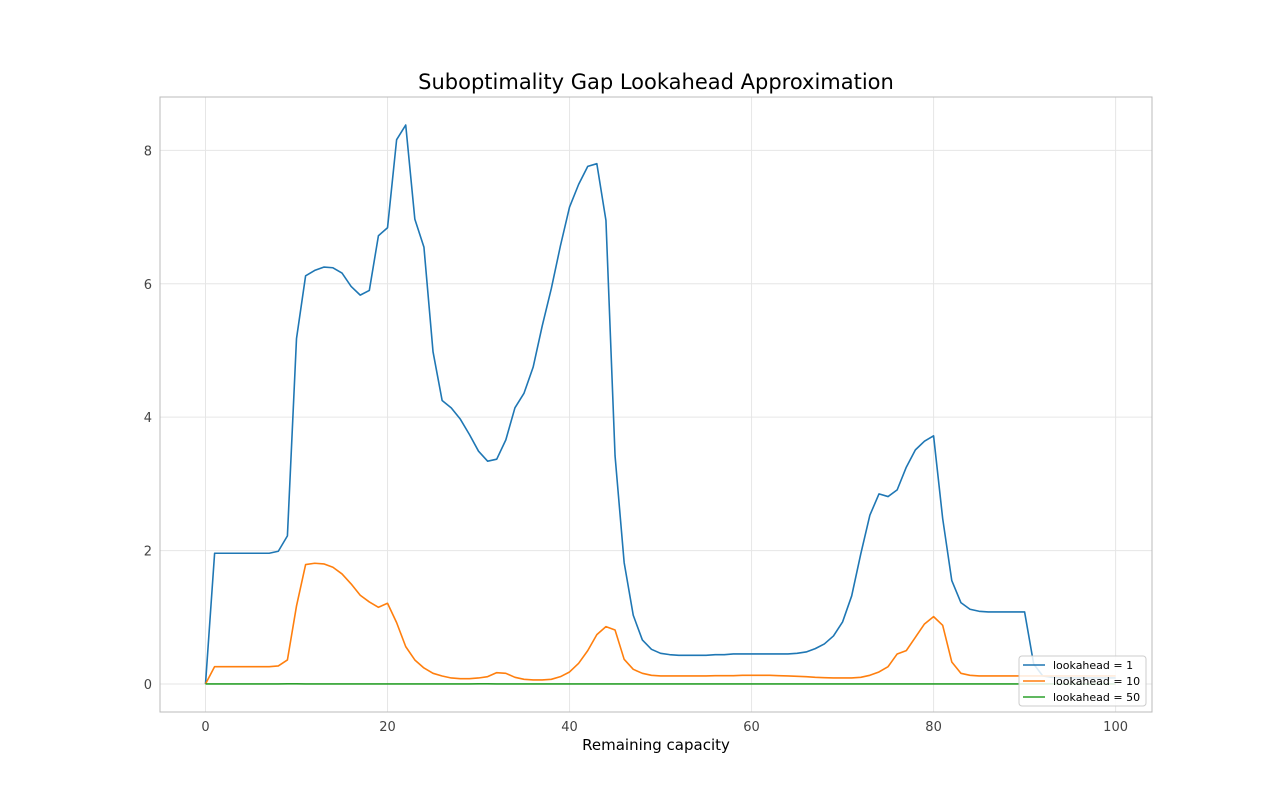  Describe the element at coordinates (1093, 665) in the screenshot. I see `legend-label: lookahead = 1` at that location.